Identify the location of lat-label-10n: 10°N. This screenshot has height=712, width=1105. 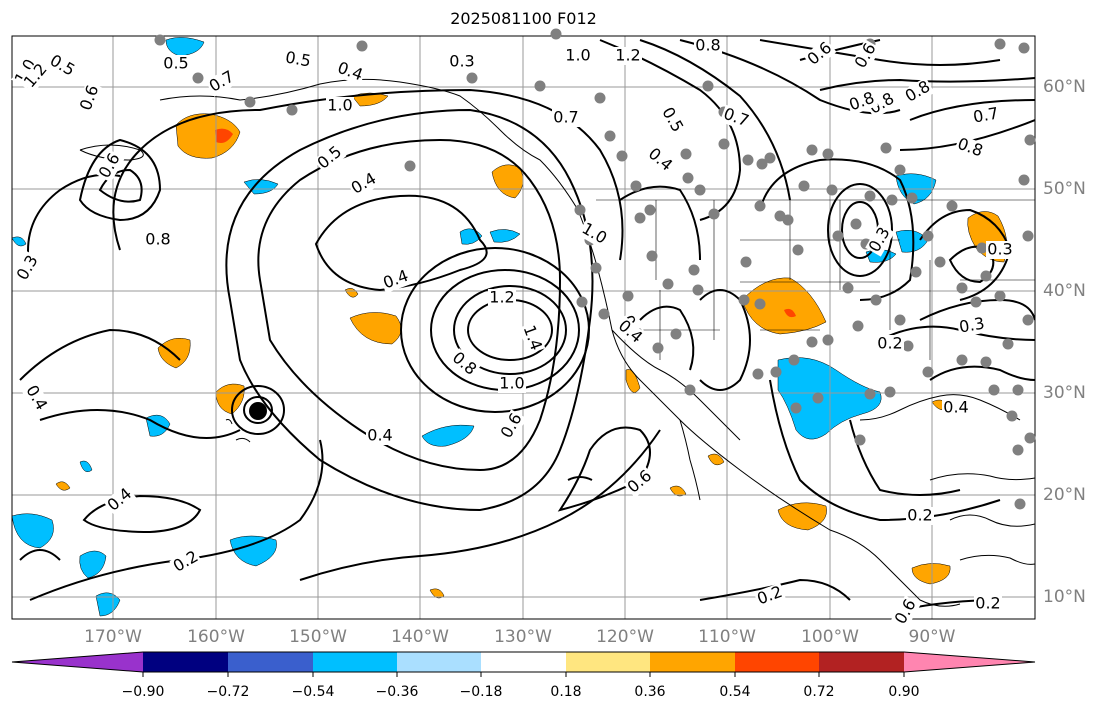
(1064, 597).